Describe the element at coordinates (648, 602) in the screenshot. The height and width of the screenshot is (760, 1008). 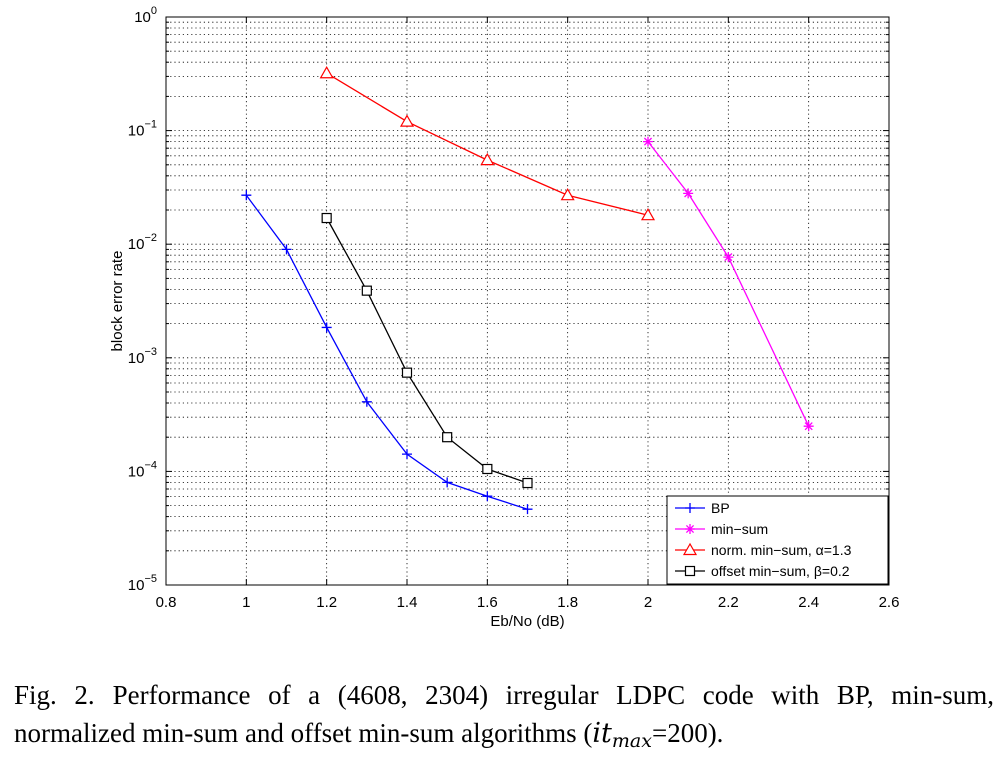
I see `x-tick-label: 2` at that location.